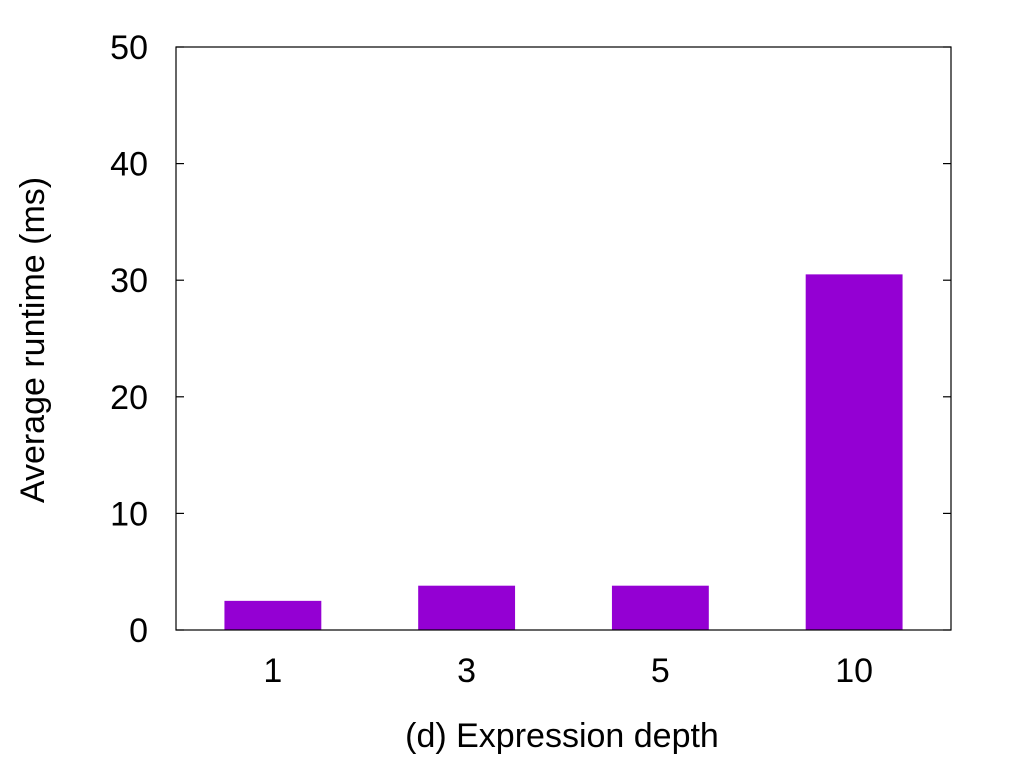 The width and height of the screenshot is (1024, 768). Describe the element at coordinates (854, 671) in the screenshot. I see `x-tick-label: 10` at that location.